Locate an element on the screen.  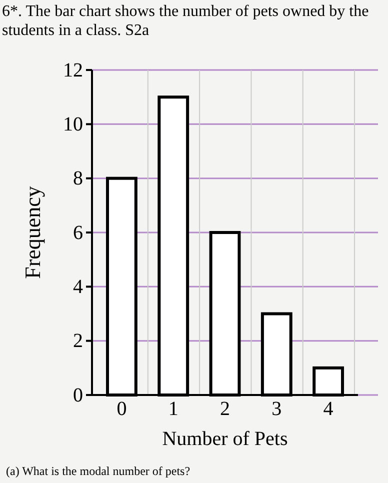
x-tick-label: 0 is located at coordinates (121, 409).